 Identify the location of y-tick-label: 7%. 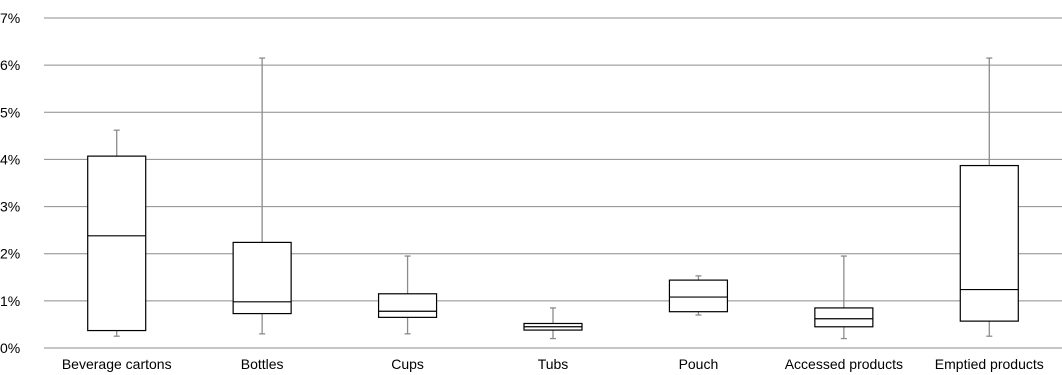
(10, 18).